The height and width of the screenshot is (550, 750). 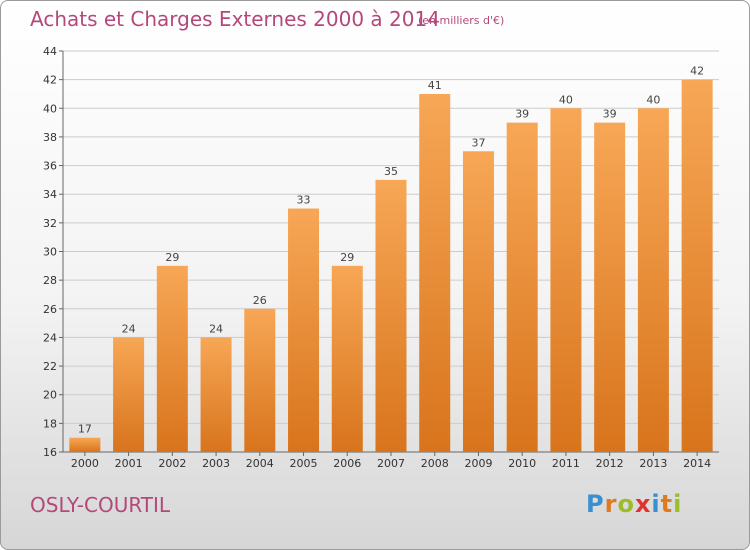 I want to click on x-tick-label: 2010, so click(x=522, y=463).